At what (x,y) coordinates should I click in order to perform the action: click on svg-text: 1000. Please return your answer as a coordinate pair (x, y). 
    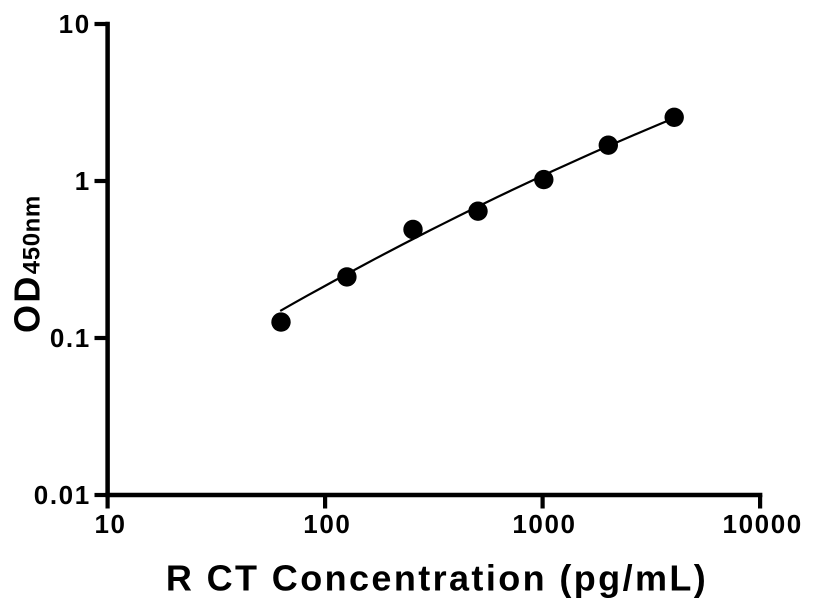
    Looking at the image, I should click on (544, 524).